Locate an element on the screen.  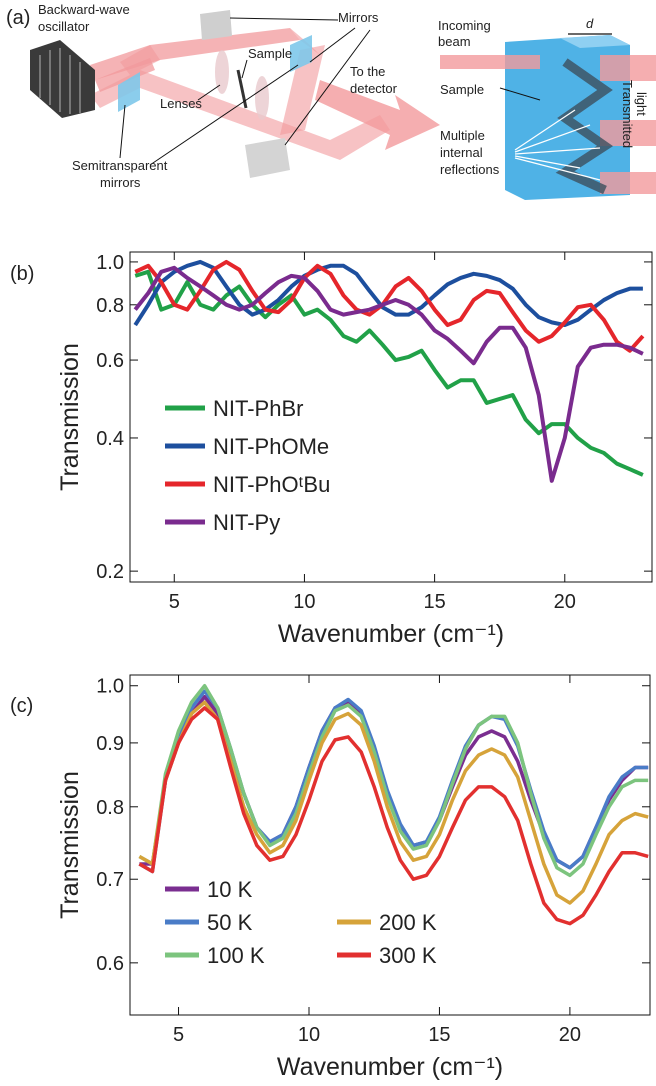
label: Semitransparent is located at coordinates (120, 165).